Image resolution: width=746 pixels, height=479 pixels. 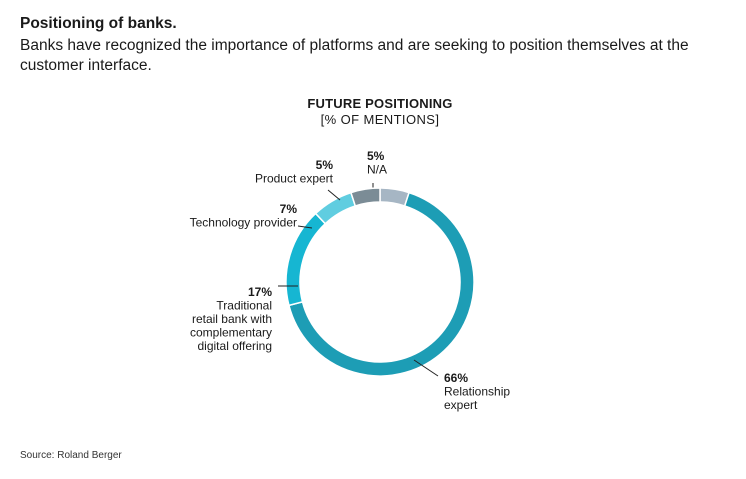 I want to click on slice-label-traditional: retail bank with, so click(x=232, y=319).